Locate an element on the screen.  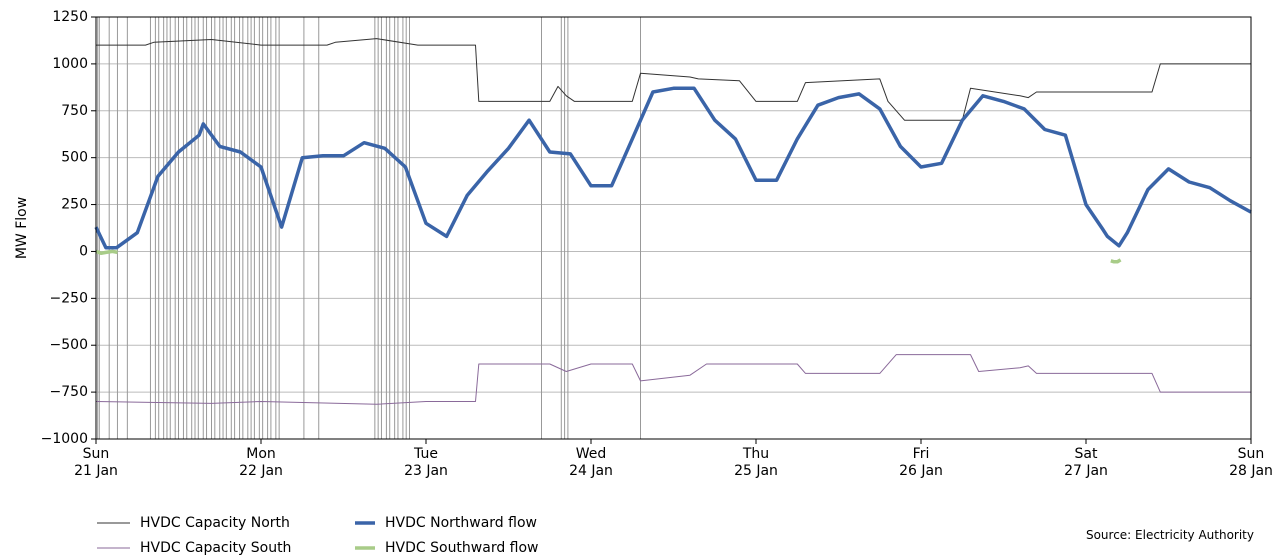
y-tick-label: −750 is located at coordinates (69, 392).